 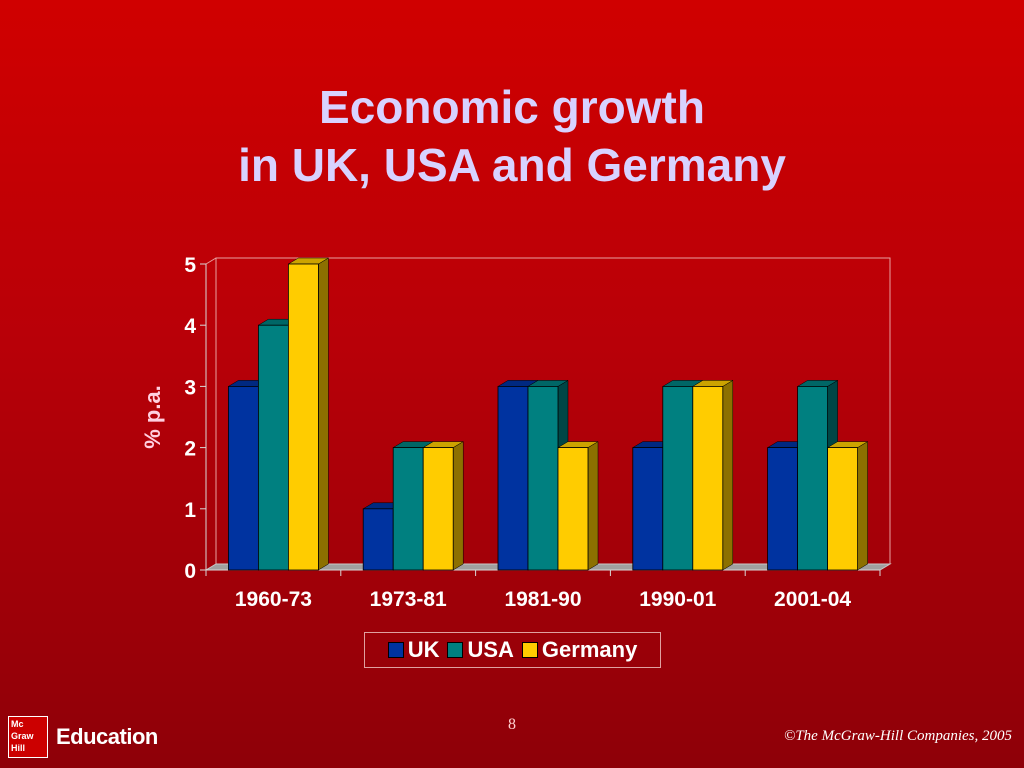 I want to click on title-line-2: in UK, USA and Germany, so click(x=512, y=165).